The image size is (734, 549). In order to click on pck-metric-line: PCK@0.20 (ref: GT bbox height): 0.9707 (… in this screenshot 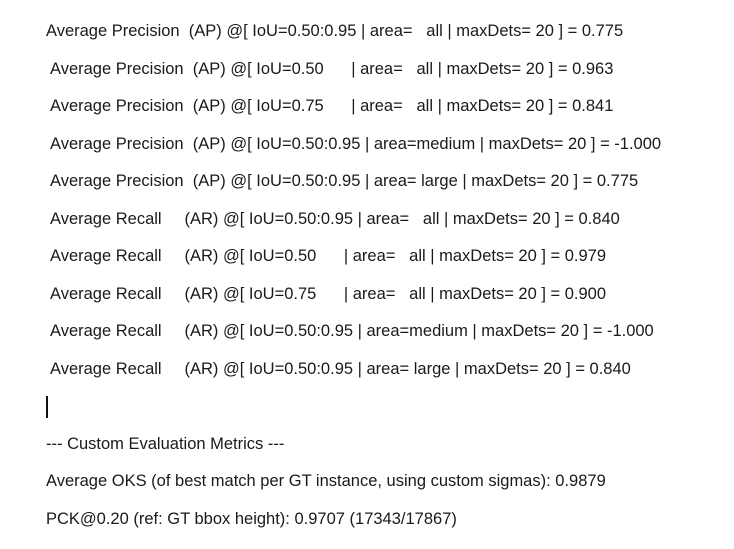, I will do `click(251, 518)`.